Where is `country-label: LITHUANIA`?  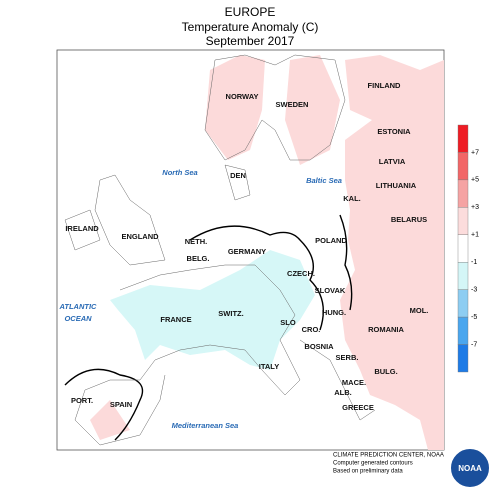 country-label: LITHUANIA is located at coordinates (396, 185).